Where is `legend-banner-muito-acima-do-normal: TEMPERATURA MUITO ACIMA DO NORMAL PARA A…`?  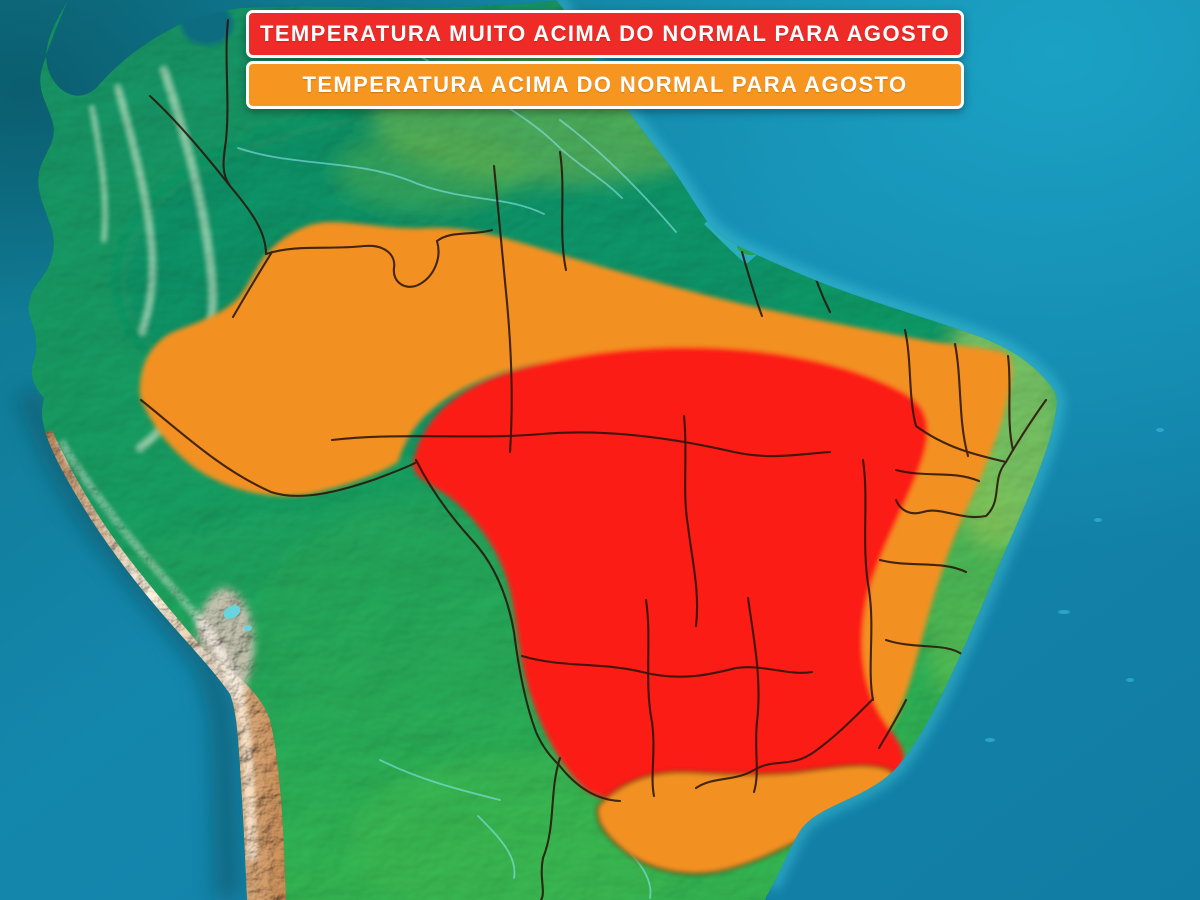
legend-banner-muito-acima-do-normal: TEMPERATURA MUITO ACIMA DO NORMAL PARA A… is located at coordinates (605, 34).